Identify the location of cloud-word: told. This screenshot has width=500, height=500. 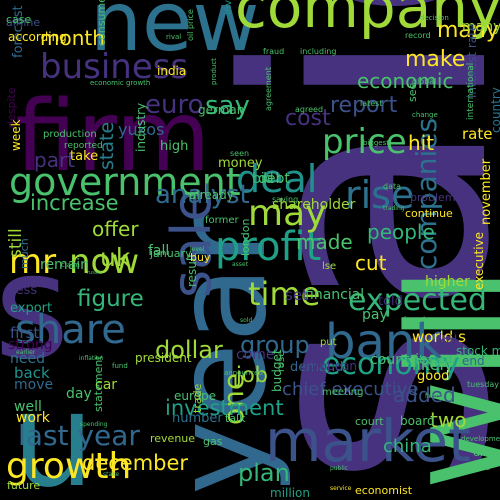
(390, 301).